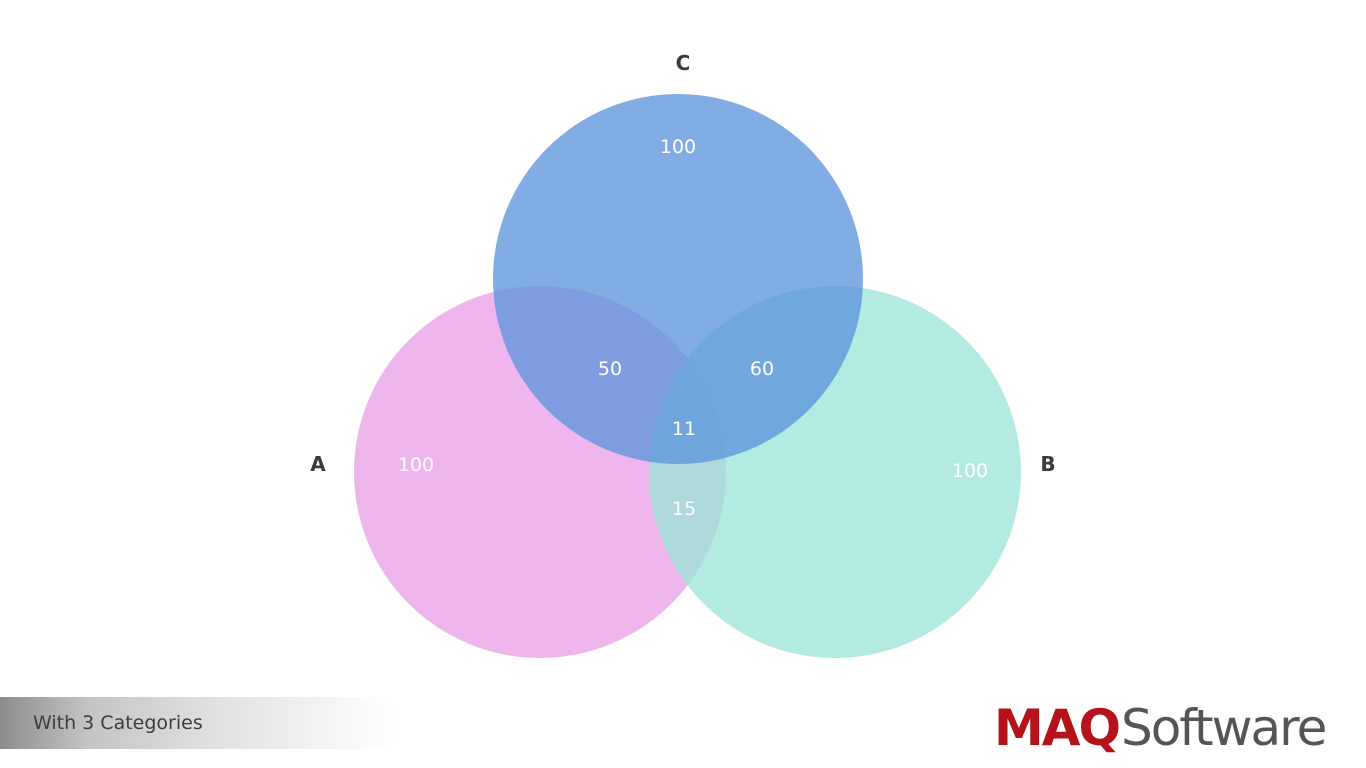  I want to click on footer-caption: With 3 Categories, so click(118, 723).